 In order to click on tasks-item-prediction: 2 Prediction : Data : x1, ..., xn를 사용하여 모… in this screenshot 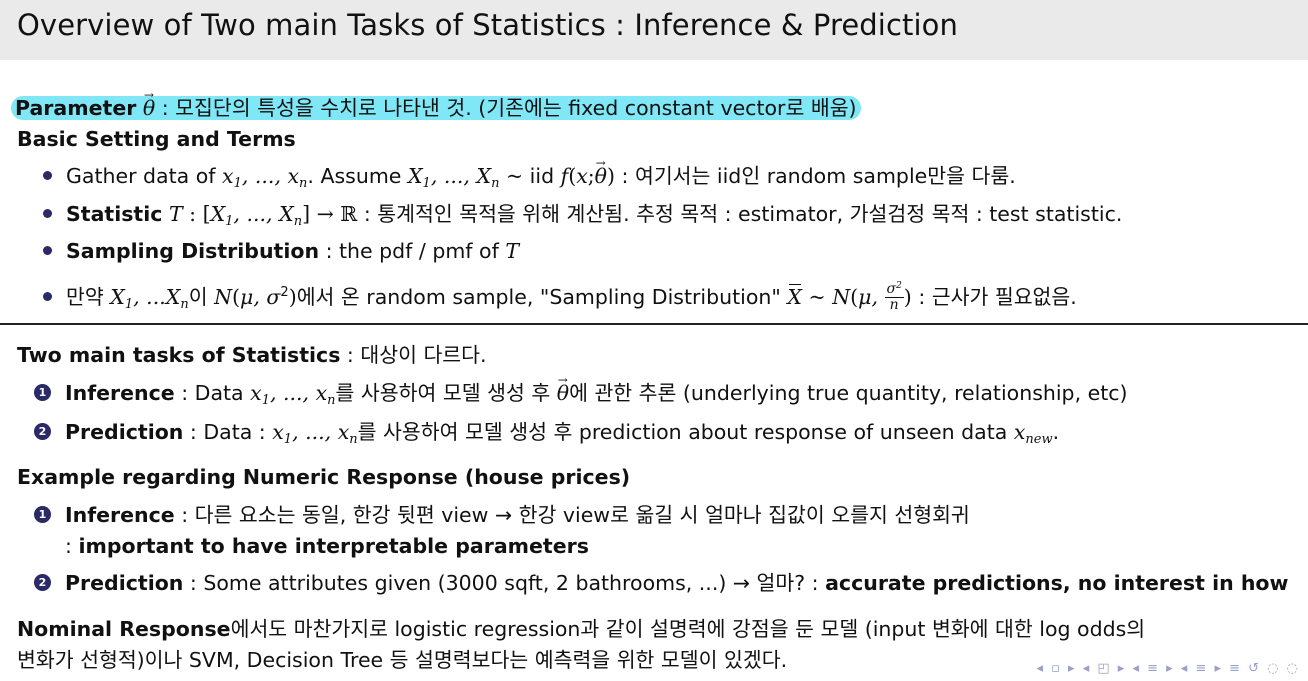, I will do `click(546, 436)`.